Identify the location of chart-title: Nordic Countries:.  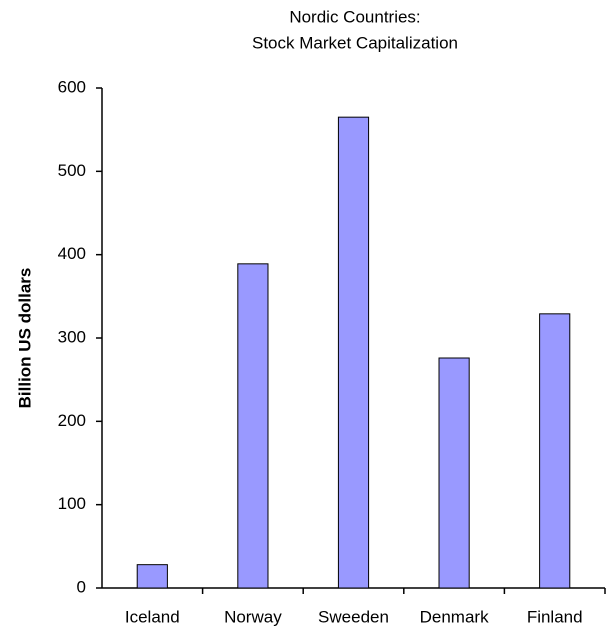
(354, 16).